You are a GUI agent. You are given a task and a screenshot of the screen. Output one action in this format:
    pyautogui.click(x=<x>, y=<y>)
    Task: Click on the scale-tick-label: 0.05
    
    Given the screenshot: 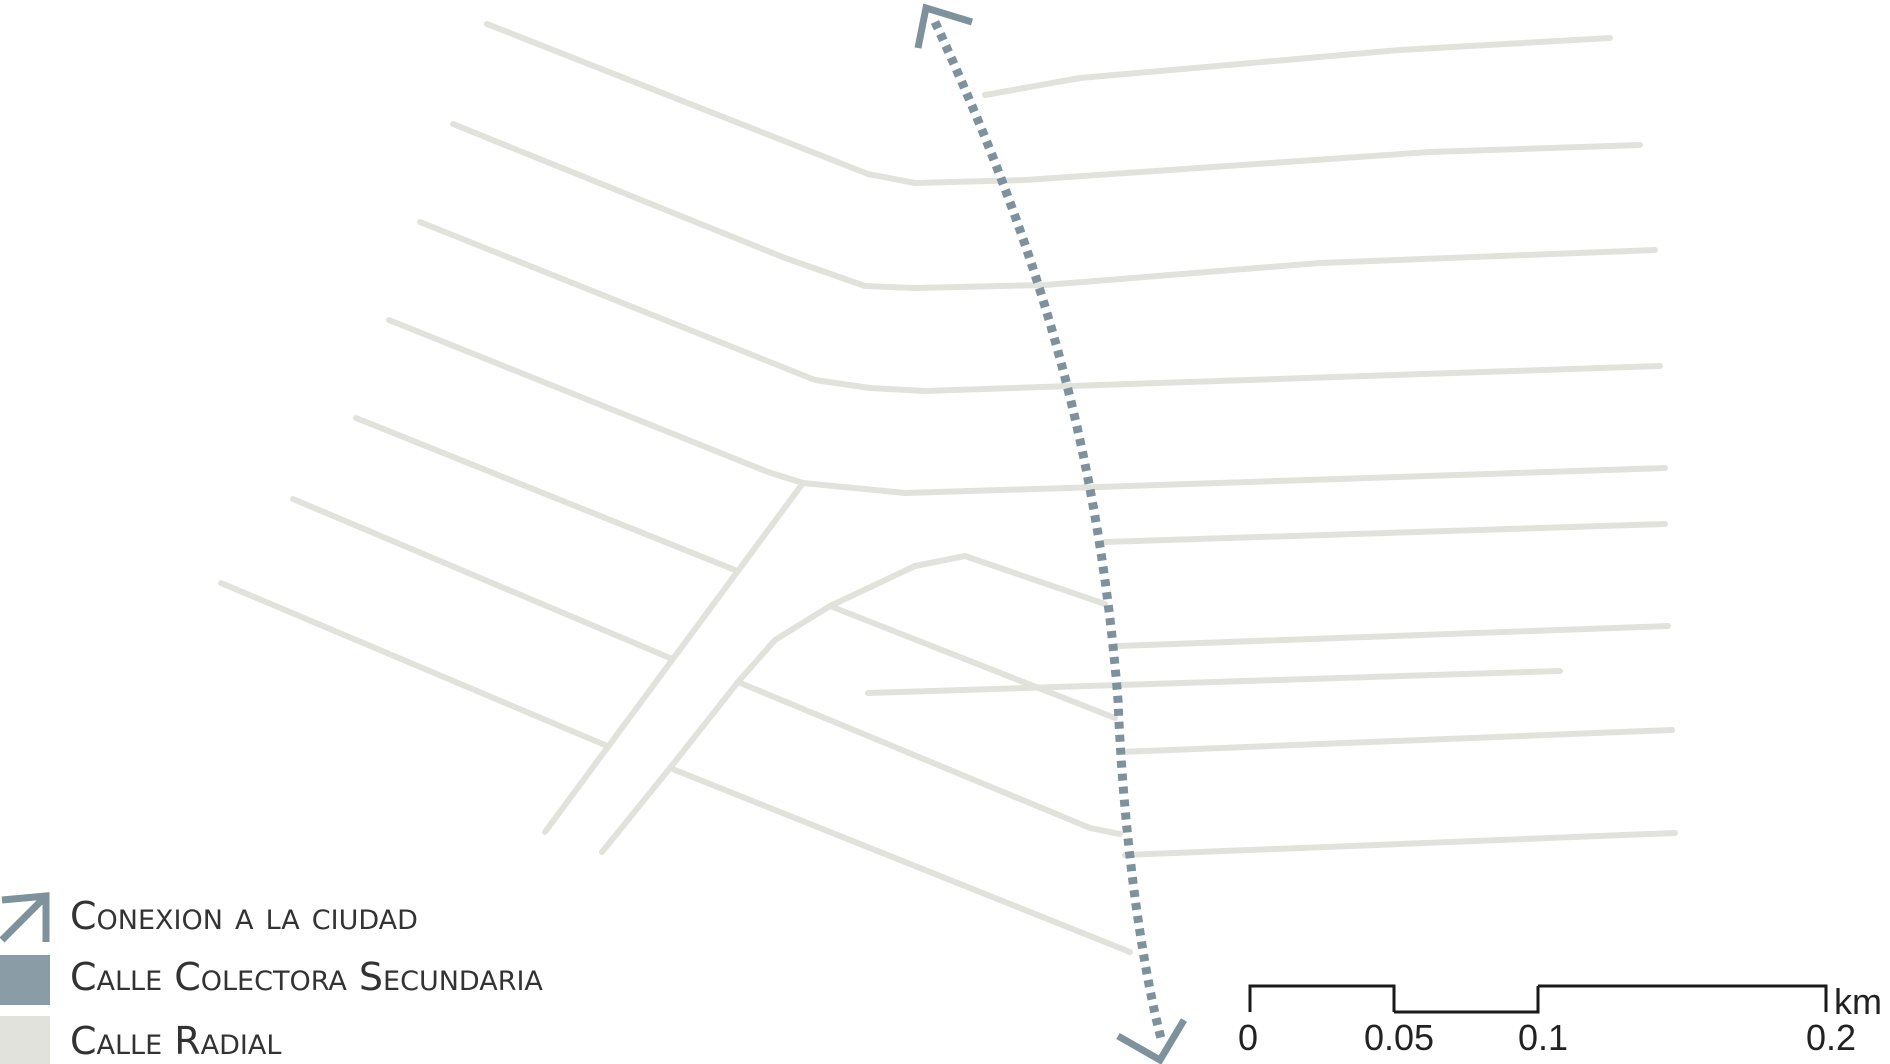 What is the action you would take?
    pyautogui.click(x=1399, y=1037)
    